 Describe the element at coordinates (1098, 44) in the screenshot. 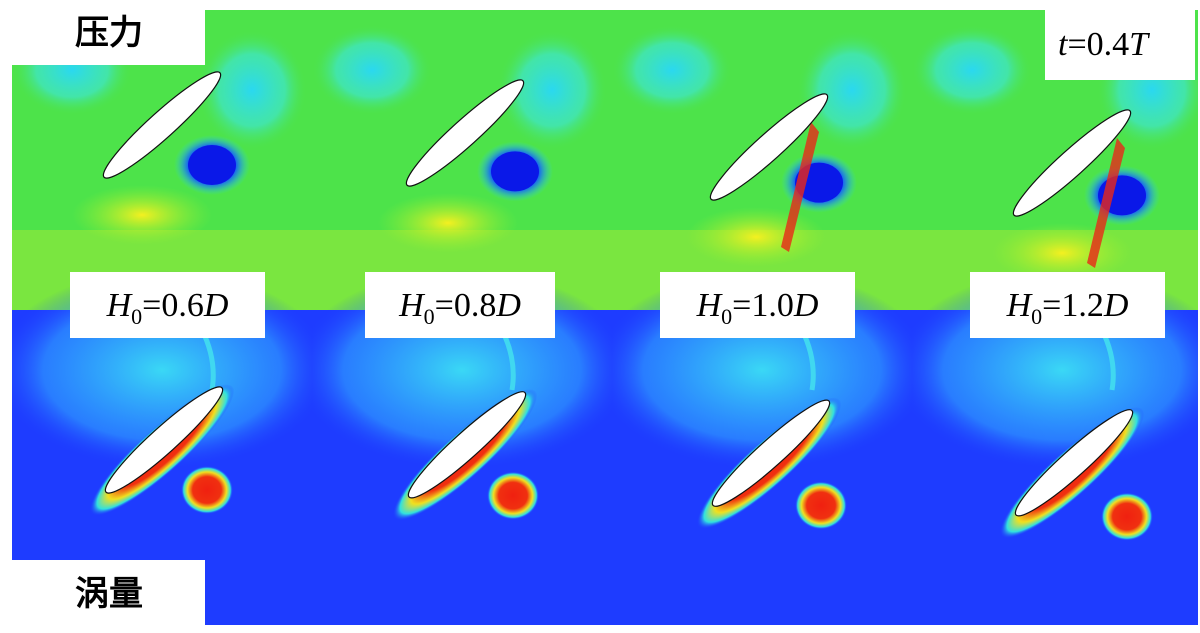

I see `time-value: =0.4` at that location.